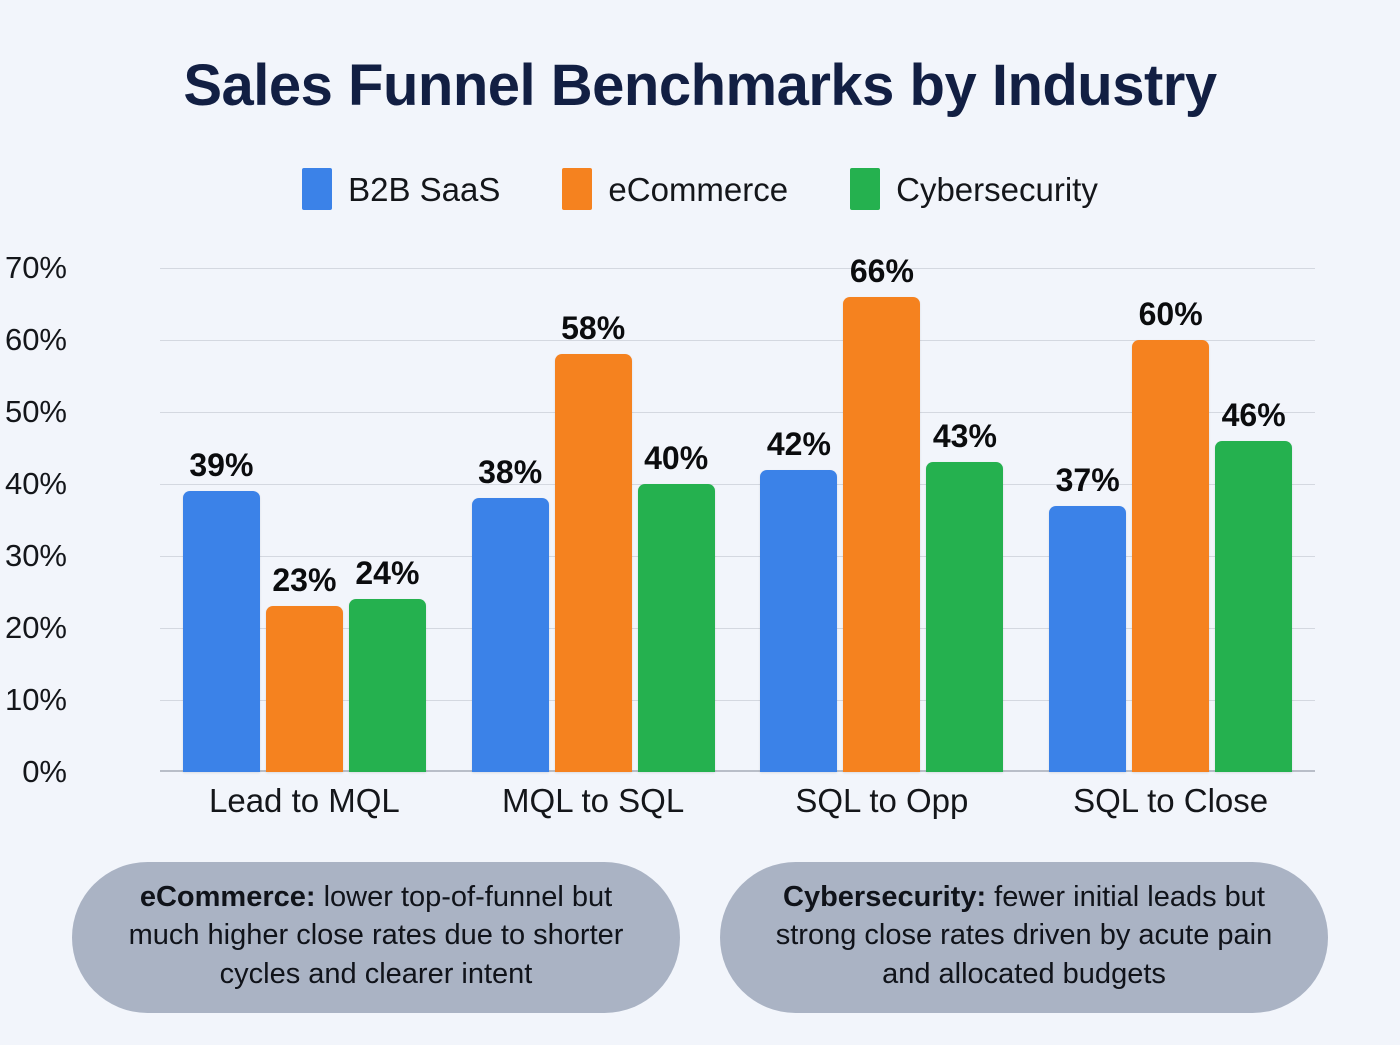  I want to click on bar-value-label: 38%, so click(510, 472).